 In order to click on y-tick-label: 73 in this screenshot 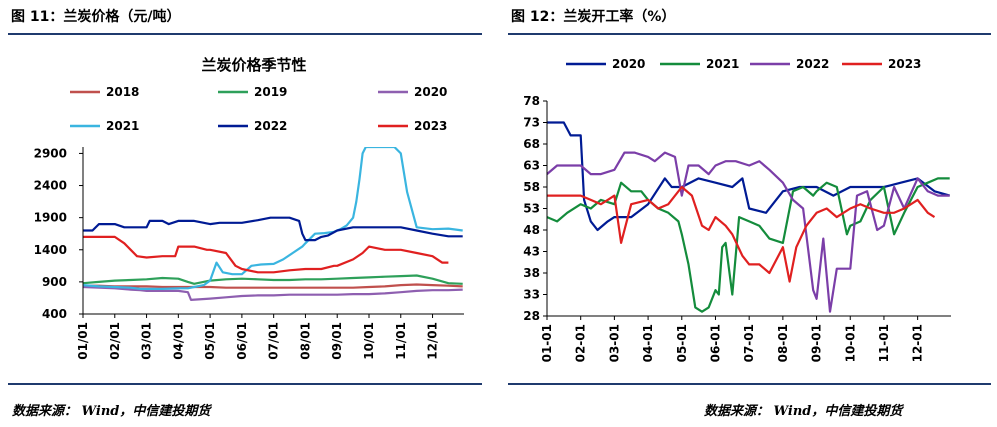, I will do `click(531, 123)`.